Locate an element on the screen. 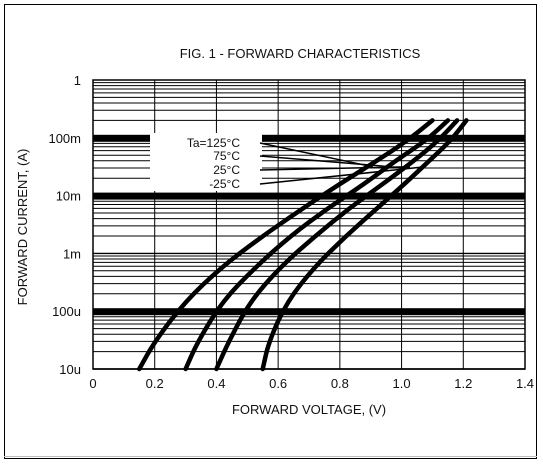 The image size is (543, 465). y-tick-label: 1m is located at coordinates (72, 253).